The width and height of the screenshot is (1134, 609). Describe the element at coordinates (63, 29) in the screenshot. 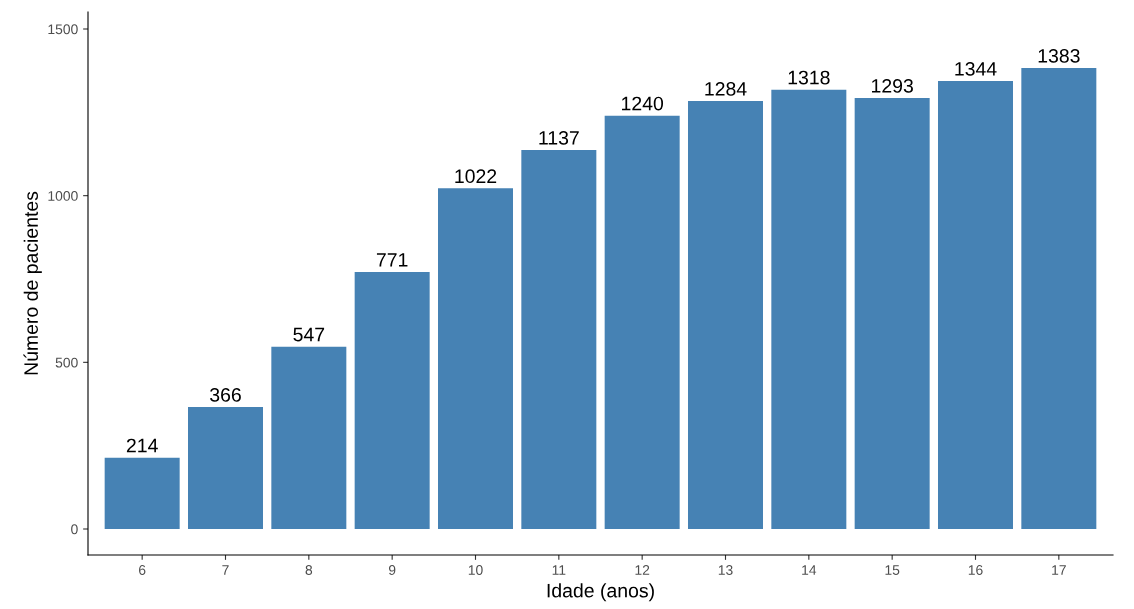

I see `y-tick-label: 1500` at that location.